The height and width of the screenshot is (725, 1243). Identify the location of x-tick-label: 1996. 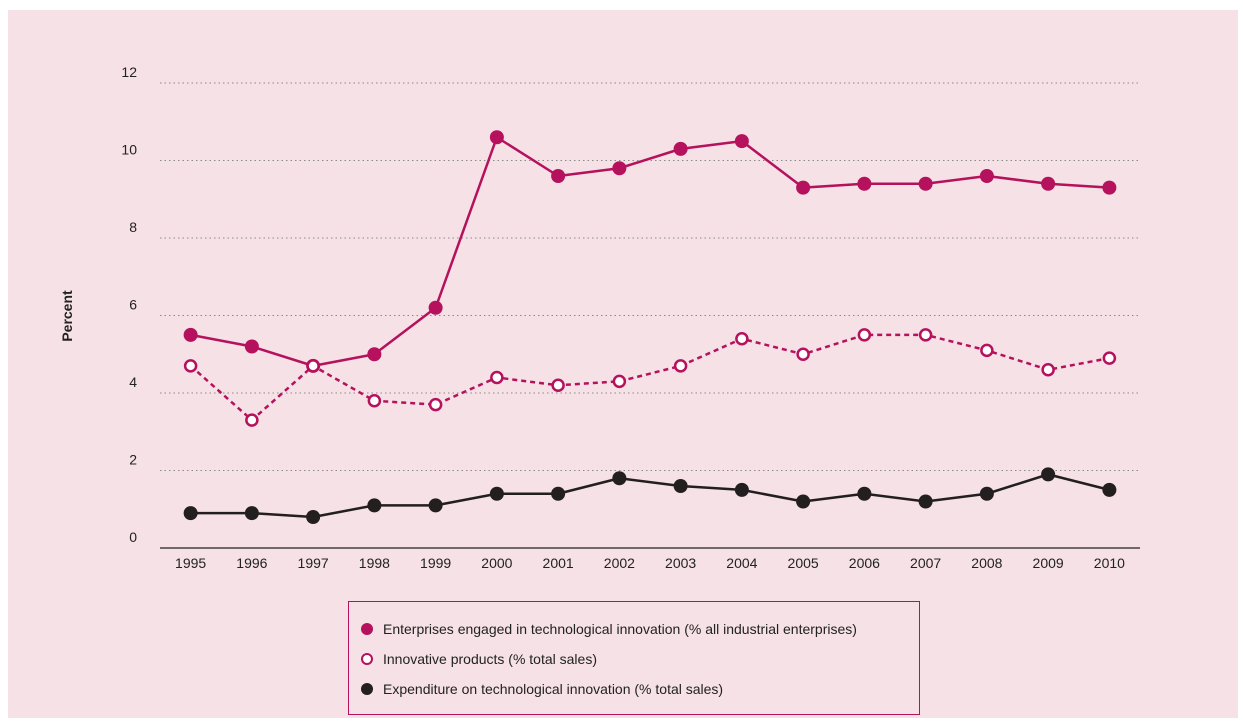
(251, 563).